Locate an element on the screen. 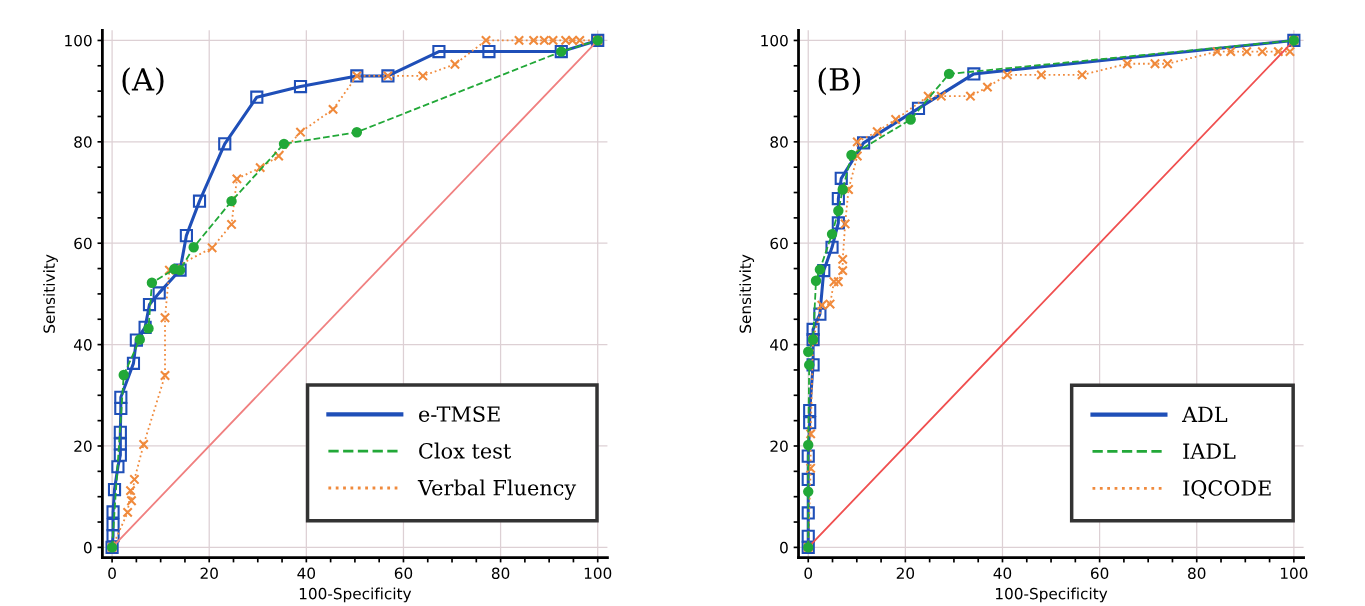 Image resolution: width=1365 pixels, height=606 pixels. legend-label: Verbal Fluency is located at coordinates (497, 489).